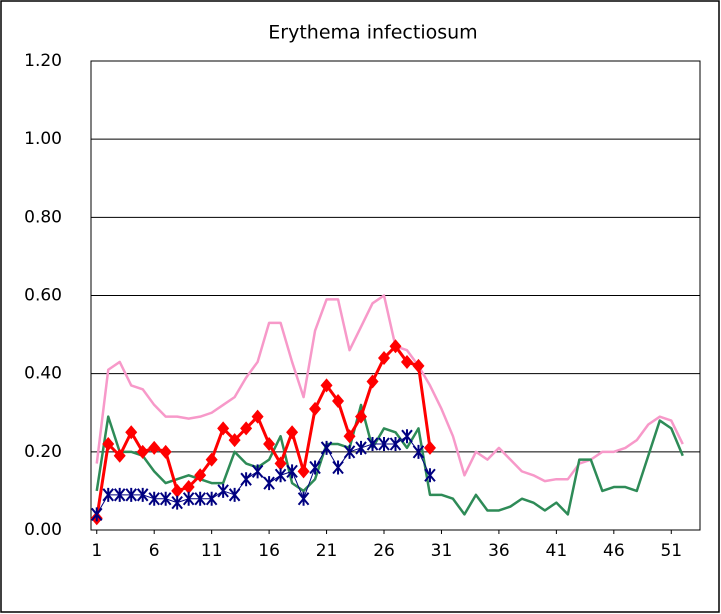 The width and height of the screenshot is (721, 614). What do you see at coordinates (154, 551) in the screenshot?
I see `x-tick-label: 6` at bounding box center [154, 551].